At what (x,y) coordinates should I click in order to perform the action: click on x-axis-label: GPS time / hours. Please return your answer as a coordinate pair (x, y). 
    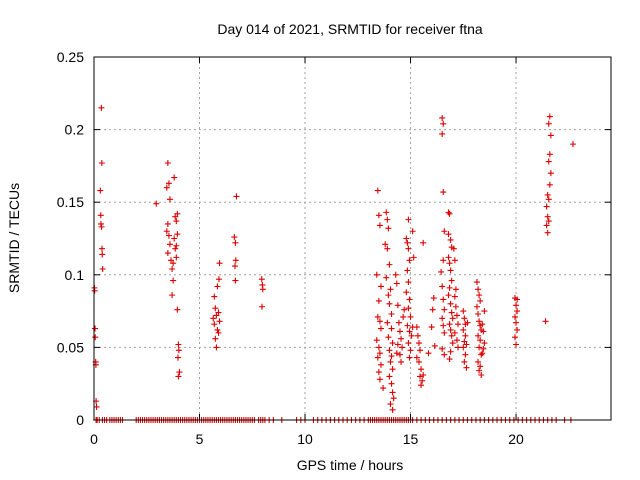
    Looking at the image, I should click on (350, 465).